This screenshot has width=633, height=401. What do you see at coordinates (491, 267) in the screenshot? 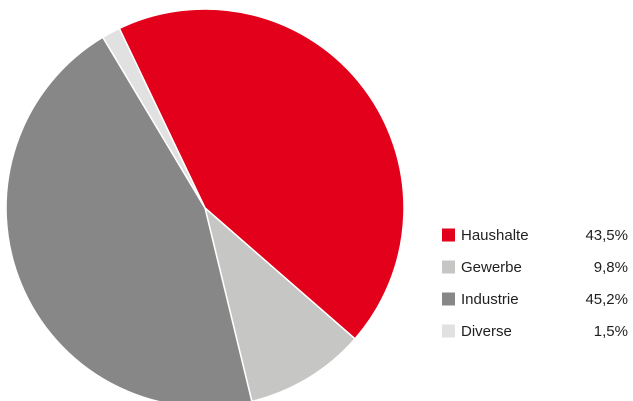
I see `legend-label: Gewerbe` at bounding box center [491, 267].